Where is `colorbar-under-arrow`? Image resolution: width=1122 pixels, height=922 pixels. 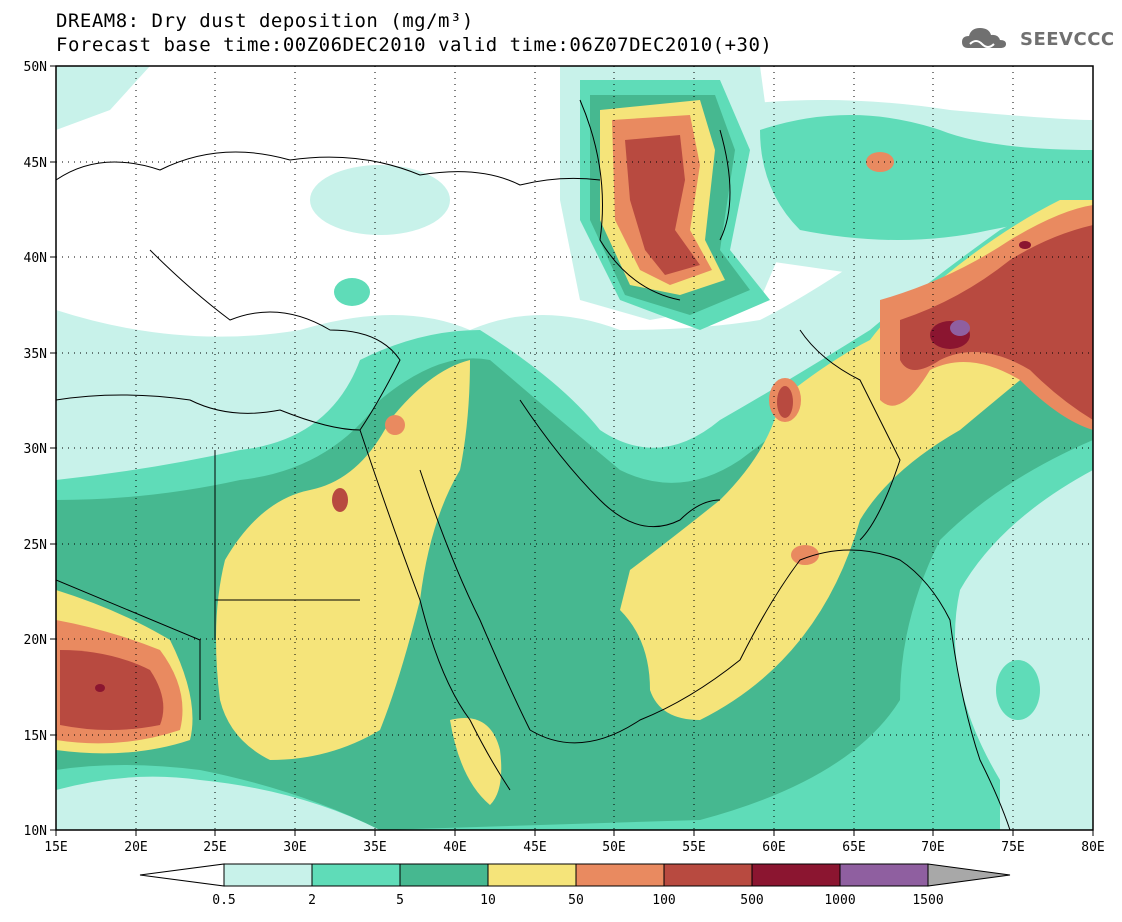 colorbar-under-arrow is located at coordinates (182, 875).